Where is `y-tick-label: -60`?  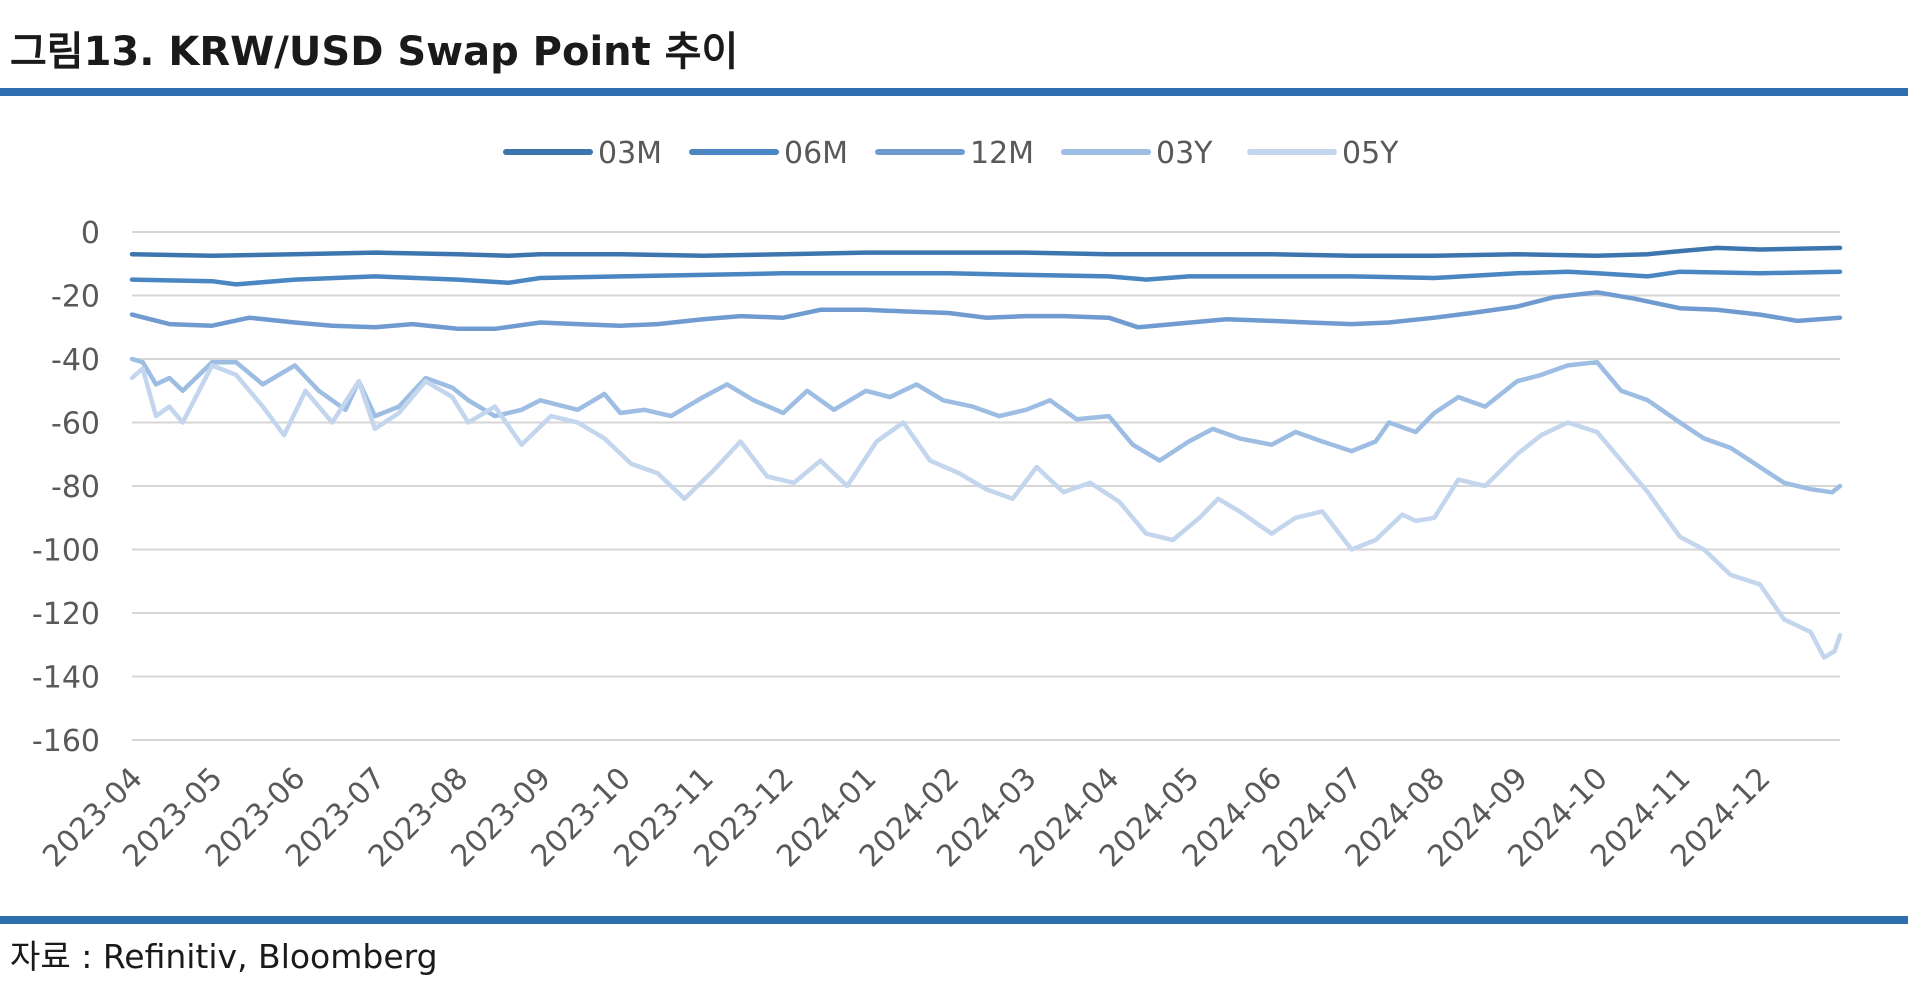
y-tick-label: -60 is located at coordinates (75, 424).